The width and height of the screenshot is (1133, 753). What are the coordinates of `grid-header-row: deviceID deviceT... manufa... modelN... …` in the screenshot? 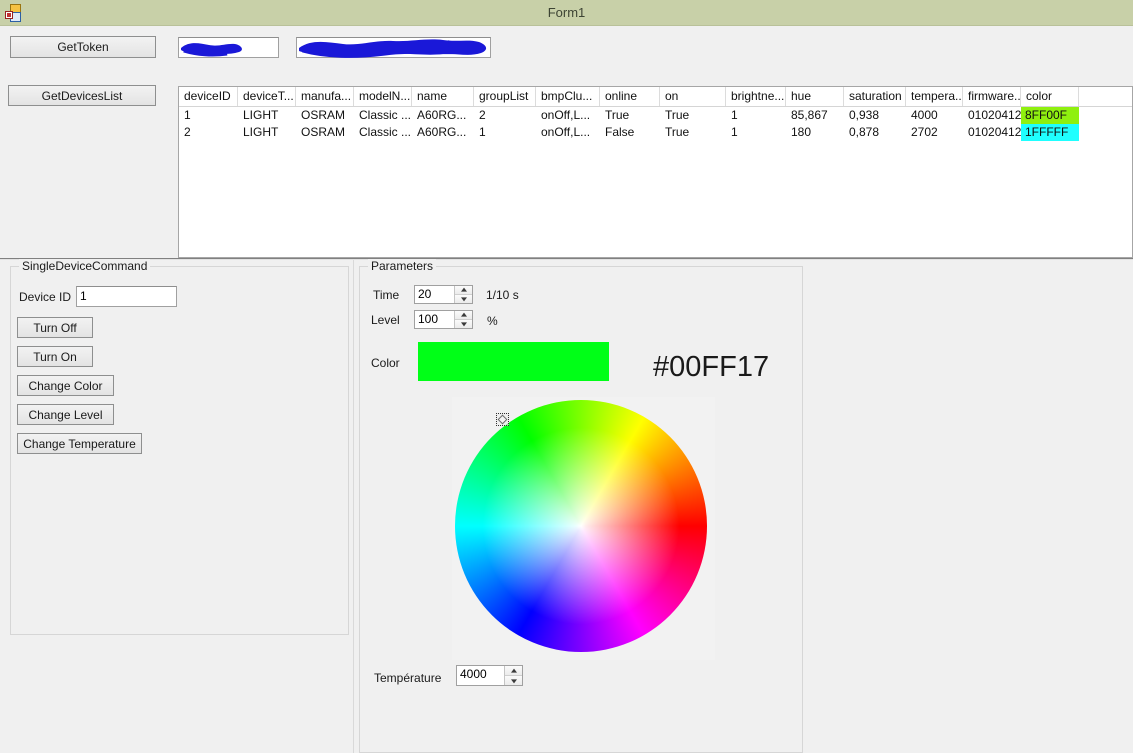 It's located at (655, 97).